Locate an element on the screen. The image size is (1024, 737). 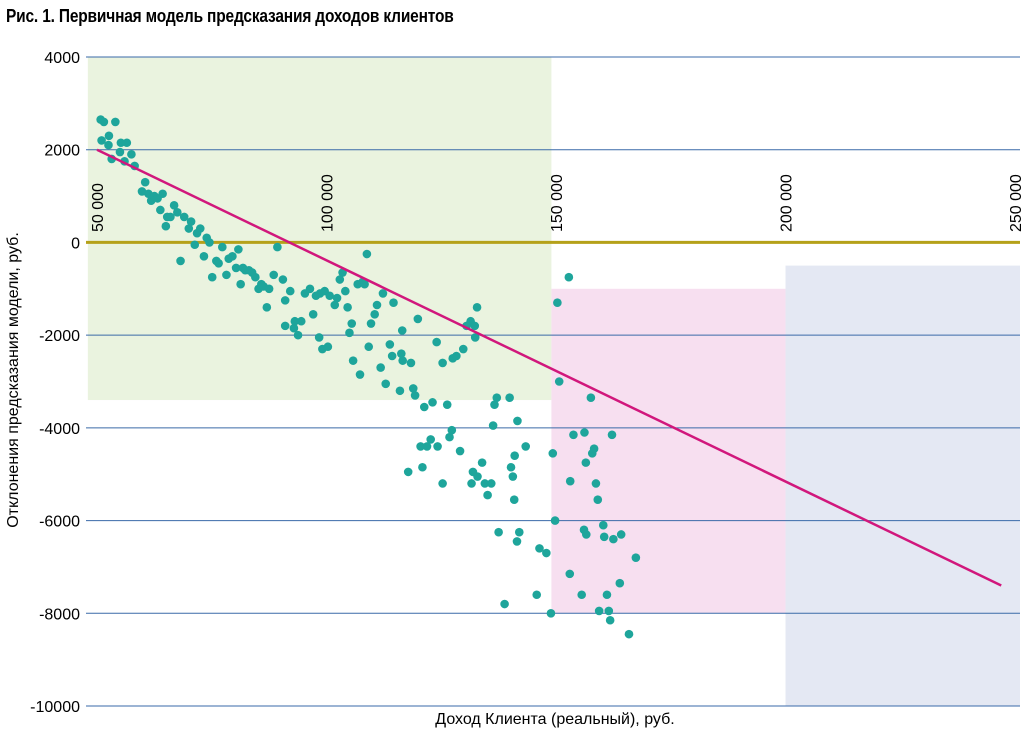
y-ticks-layer: 4000 2000 0 -2000 -4000 -6000 -8000 -10000 is located at coordinates (55, 383).